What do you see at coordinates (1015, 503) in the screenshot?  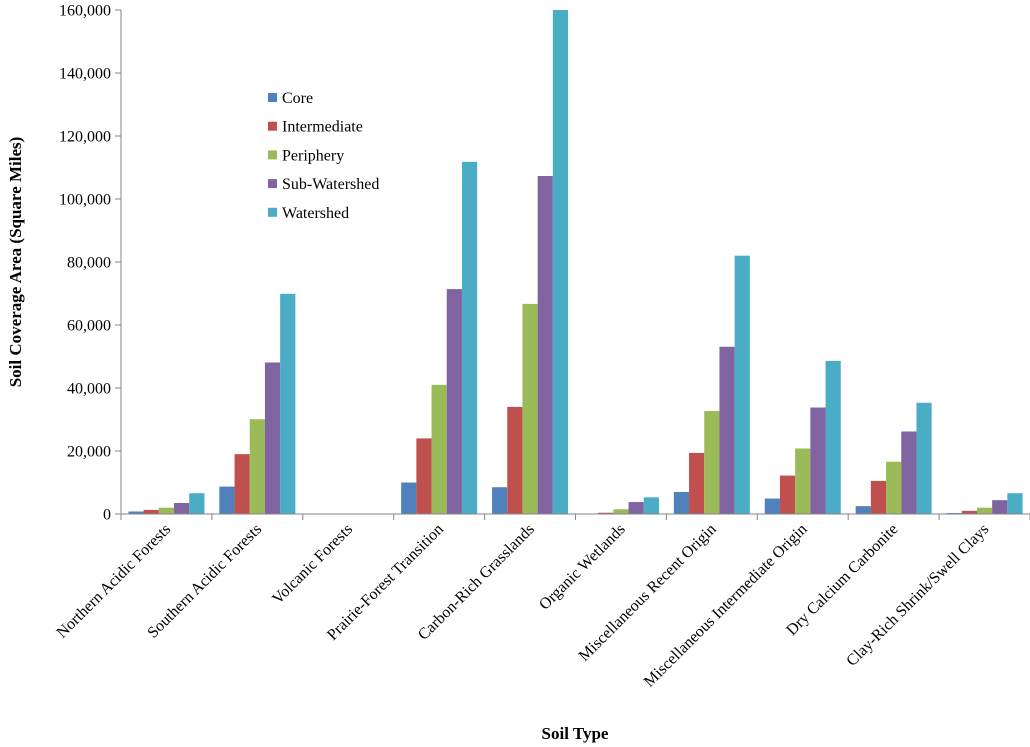 I see `bar-watershed-clay-rich-shrink-swell-clays` at bounding box center [1015, 503].